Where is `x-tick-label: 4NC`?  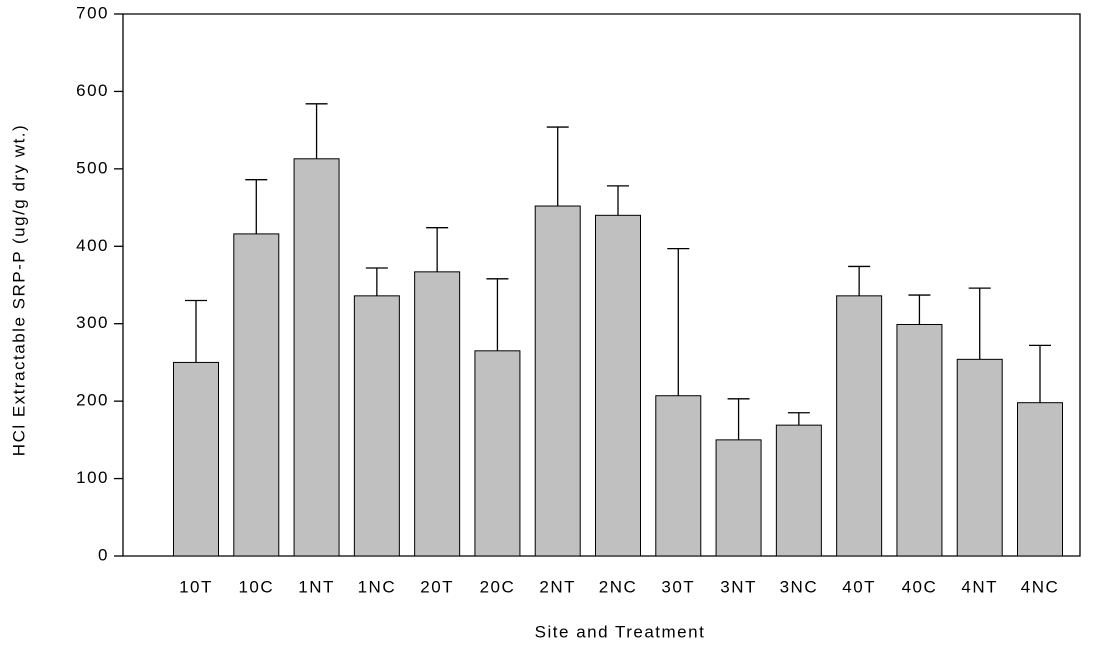
x-tick-label: 4NC is located at coordinates (1040, 586).